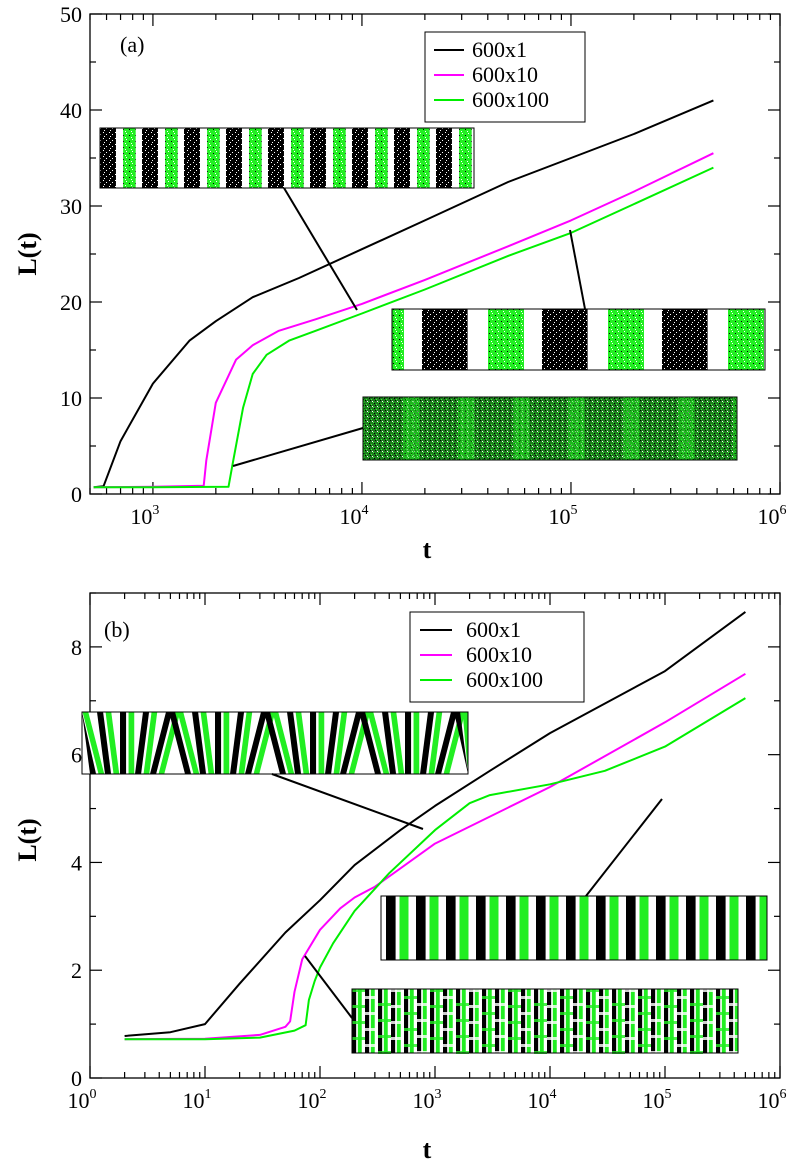 The height and width of the screenshot is (1162, 804). Describe the element at coordinates (132, 44) in the screenshot. I see `panel-a-tag: (a)` at that location.